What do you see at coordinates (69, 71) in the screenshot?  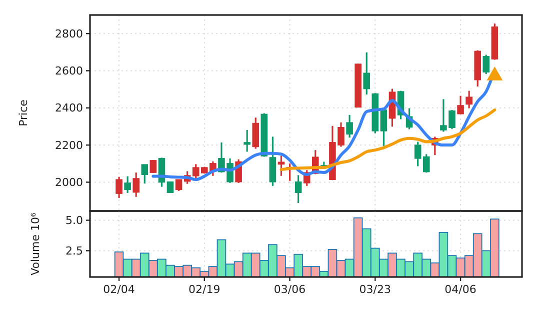 I see `y-tick-label: 2600` at bounding box center [69, 71].